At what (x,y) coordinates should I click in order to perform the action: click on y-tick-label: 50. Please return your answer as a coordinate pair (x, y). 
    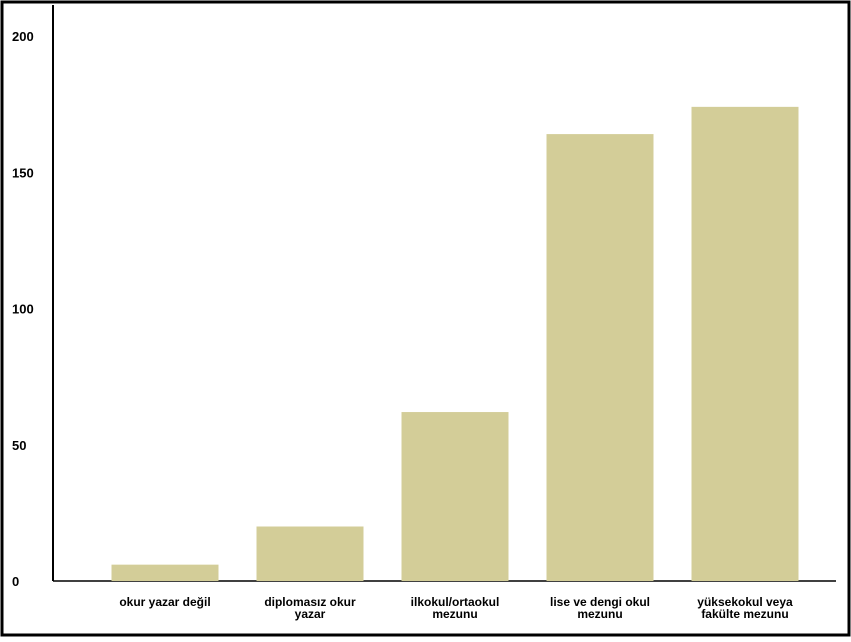
    Looking at the image, I should click on (19, 445).